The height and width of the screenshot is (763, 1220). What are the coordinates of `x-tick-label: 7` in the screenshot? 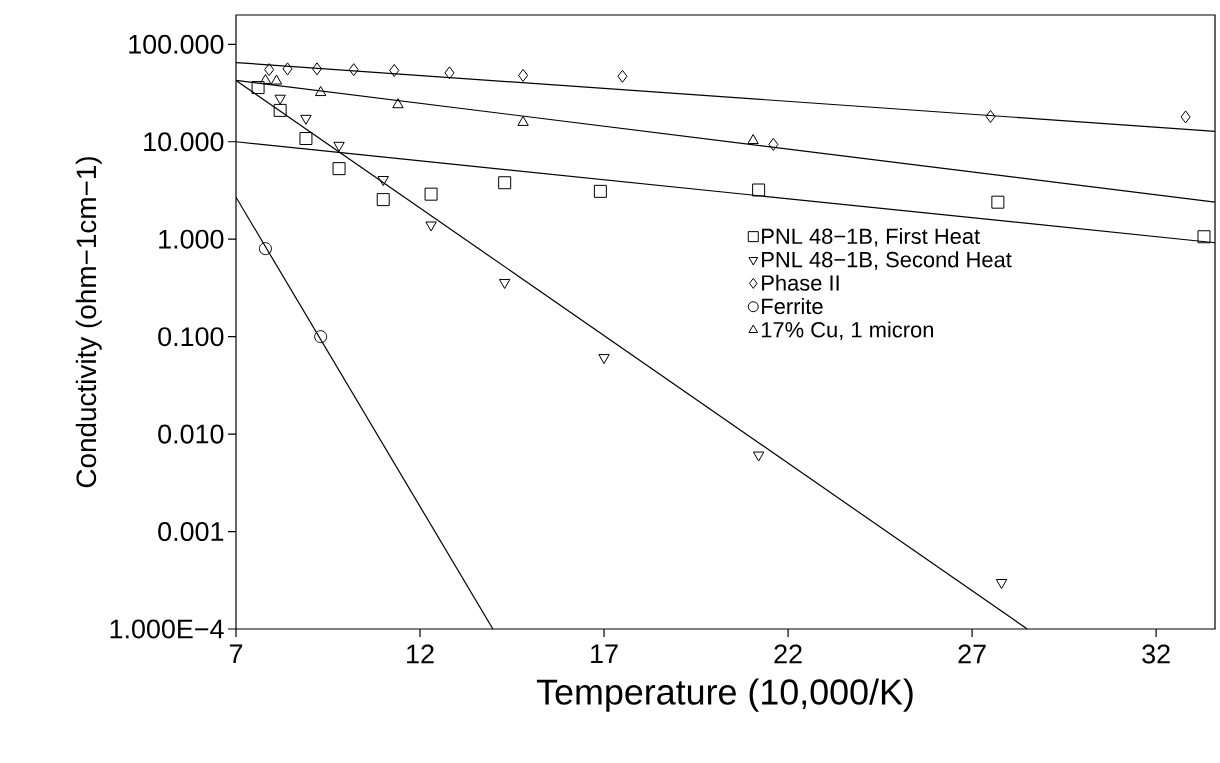 It's located at (236, 654).